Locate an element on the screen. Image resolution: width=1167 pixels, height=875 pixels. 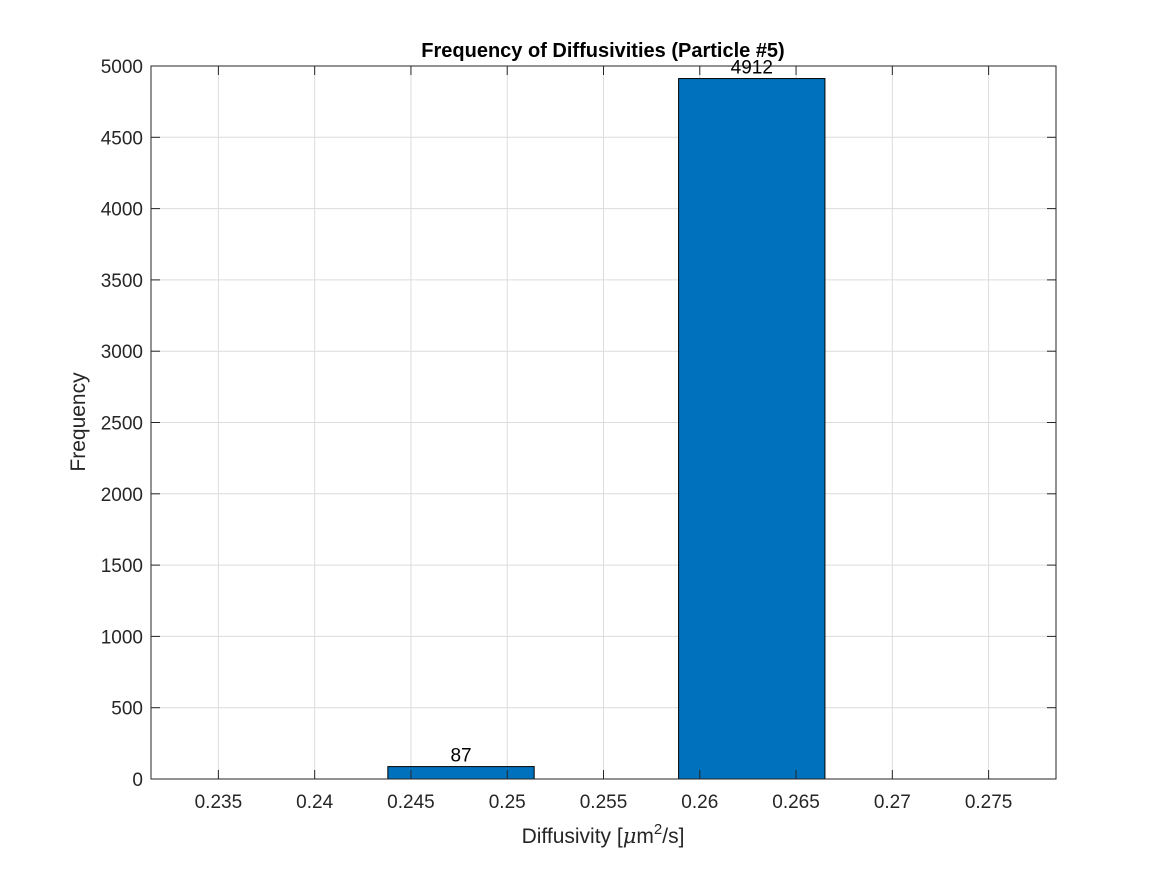
y-tick-label: 500 is located at coordinates (127, 709).